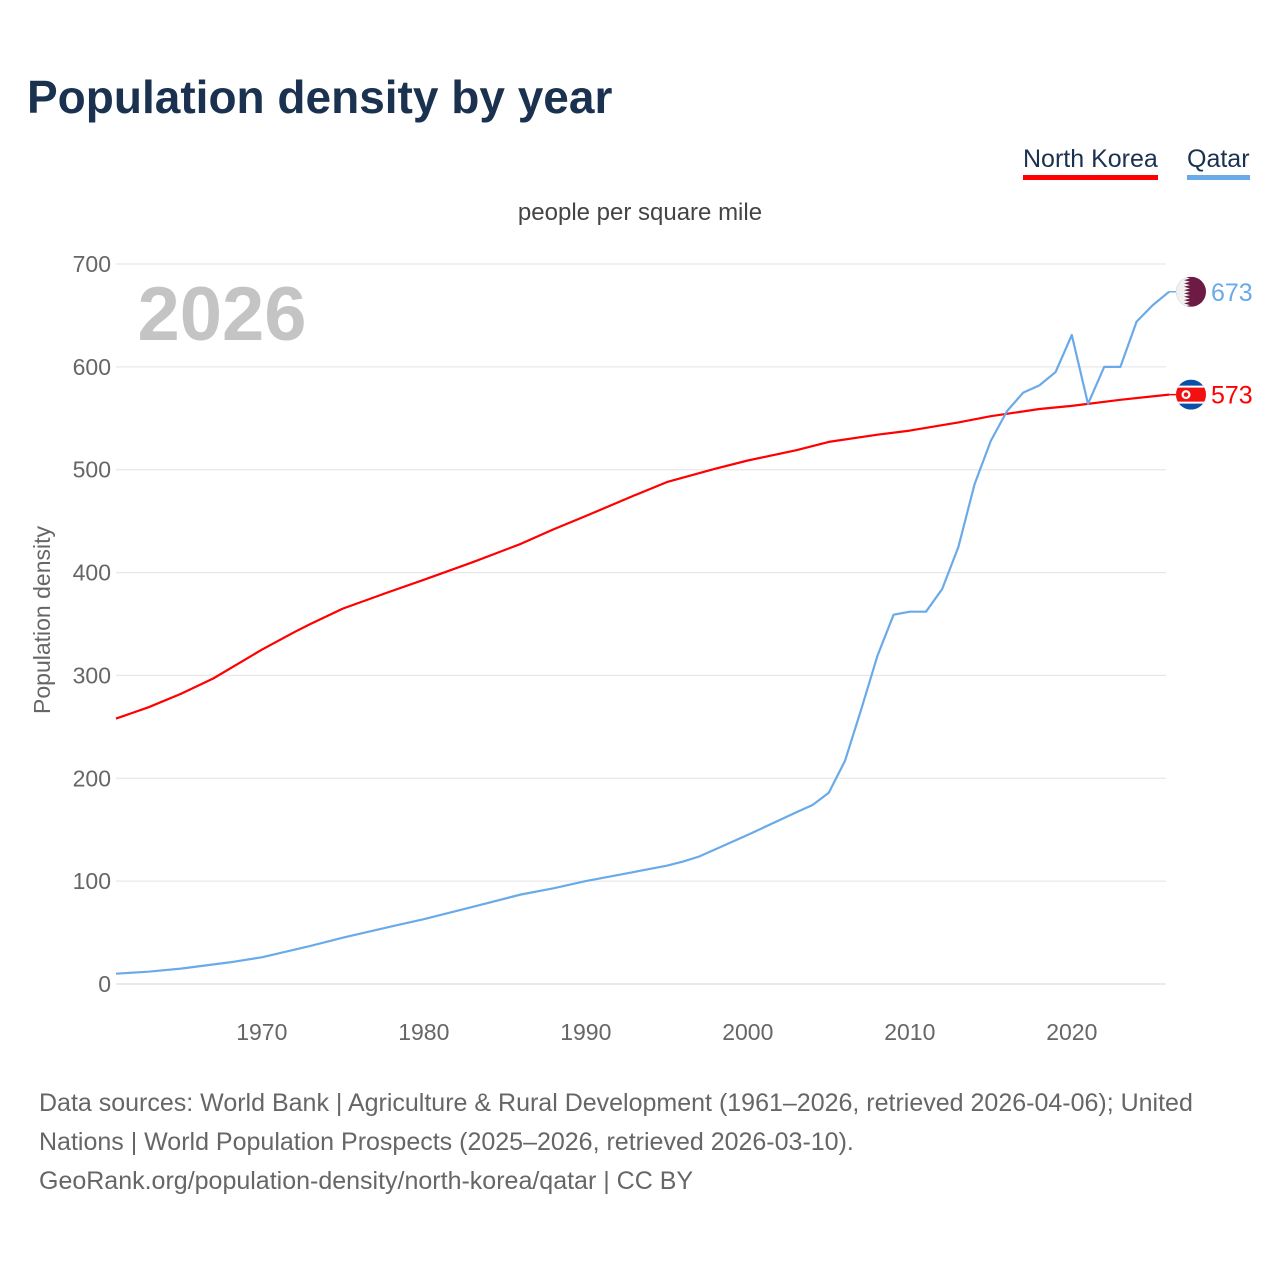 The width and height of the screenshot is (1280, 1280). What do you see at coordinates (1232, 293) in the screenshot?
I see `end-value-label: 673` at bounding box center [1232, 293].